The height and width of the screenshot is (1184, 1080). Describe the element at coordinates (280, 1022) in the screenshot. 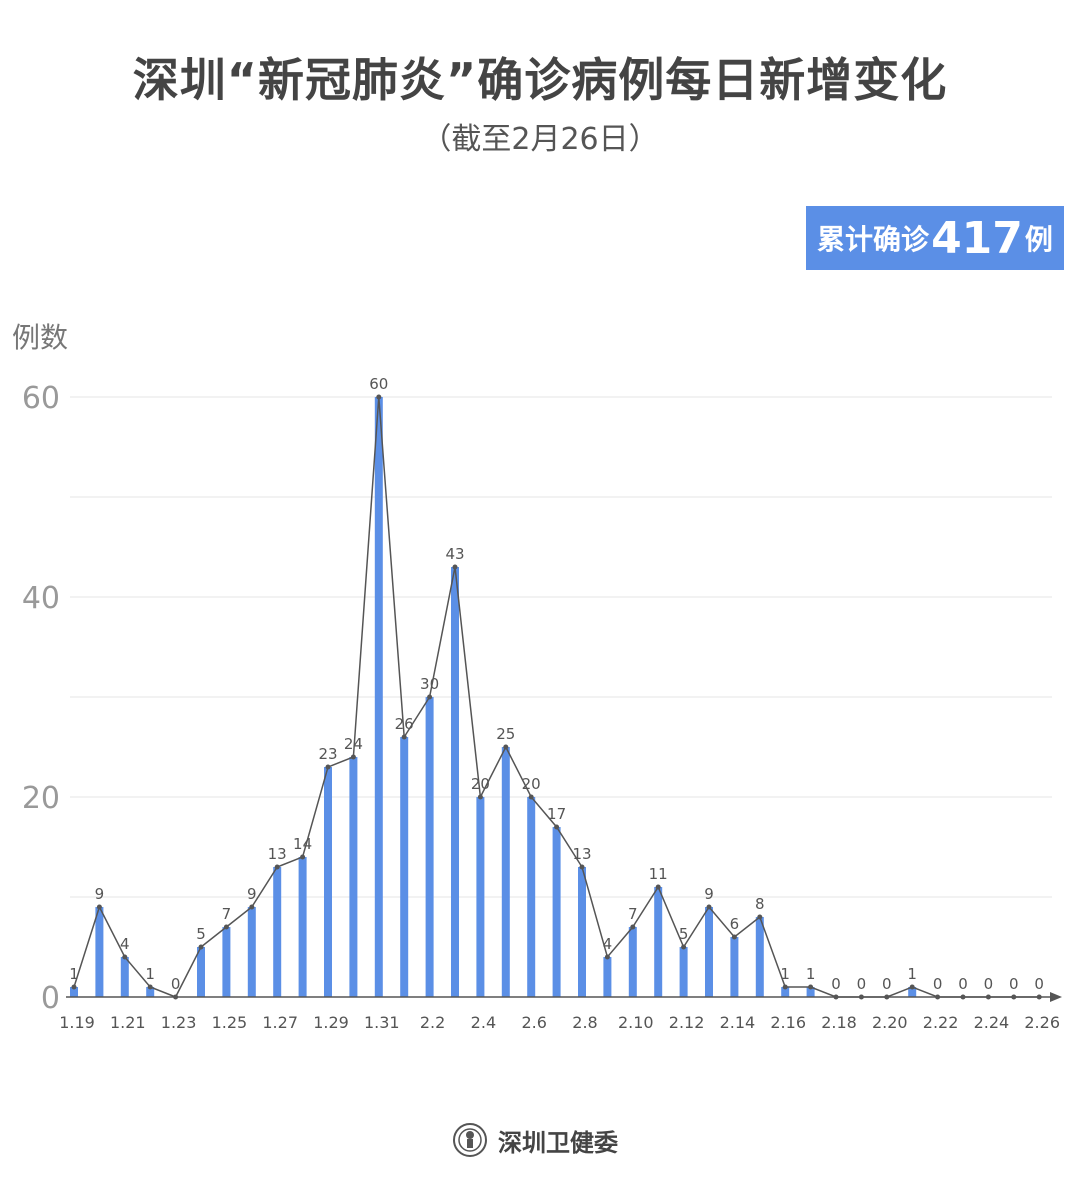

I see `x-tick-label: 1.27` at that location.